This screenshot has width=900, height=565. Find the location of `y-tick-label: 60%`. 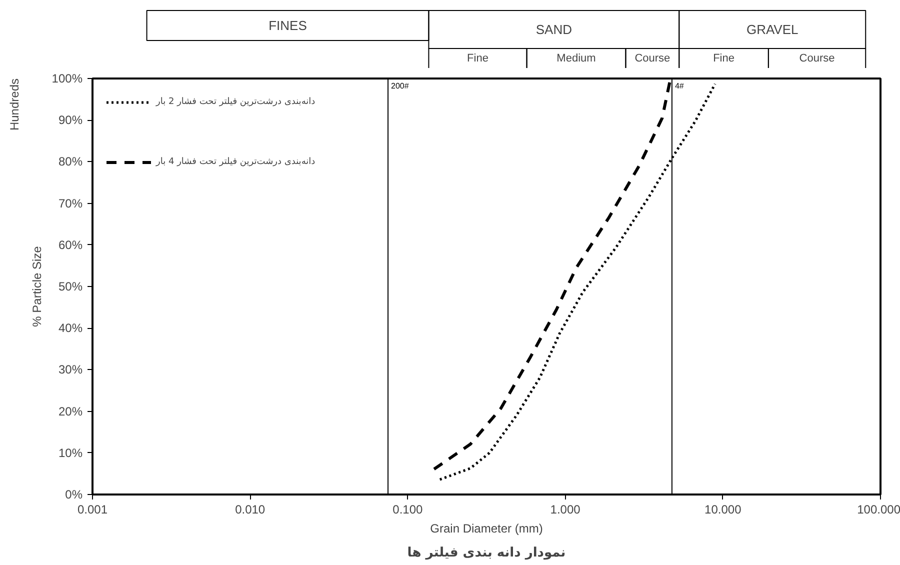

y-tick-label: 60% is located at coordinates (70, 245).